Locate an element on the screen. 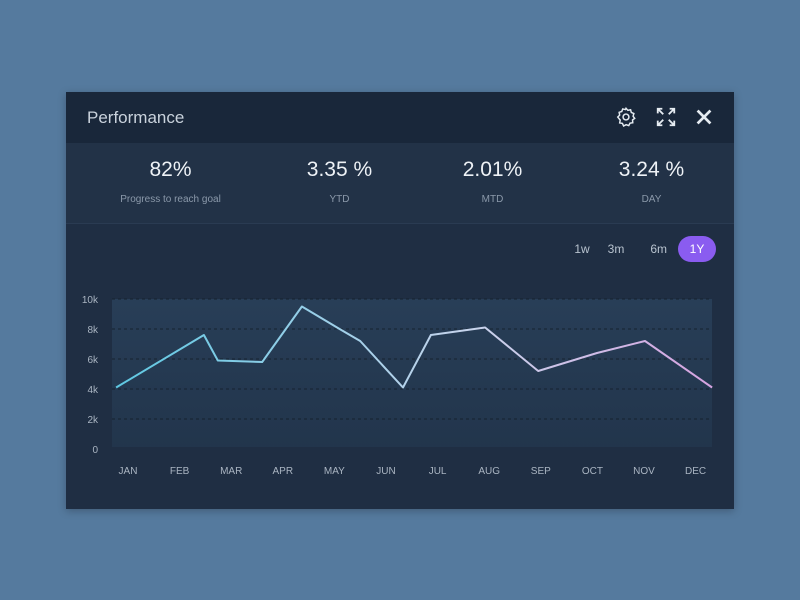  x-tick-label: DEC is located at coordinates (695, 471).